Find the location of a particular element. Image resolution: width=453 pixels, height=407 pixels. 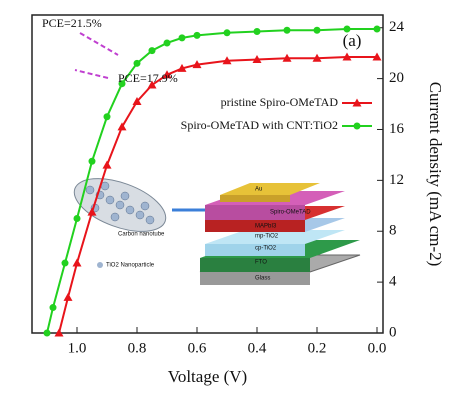

inset-label: Spiro-OMeTAD is located at coordinates (290, 213).